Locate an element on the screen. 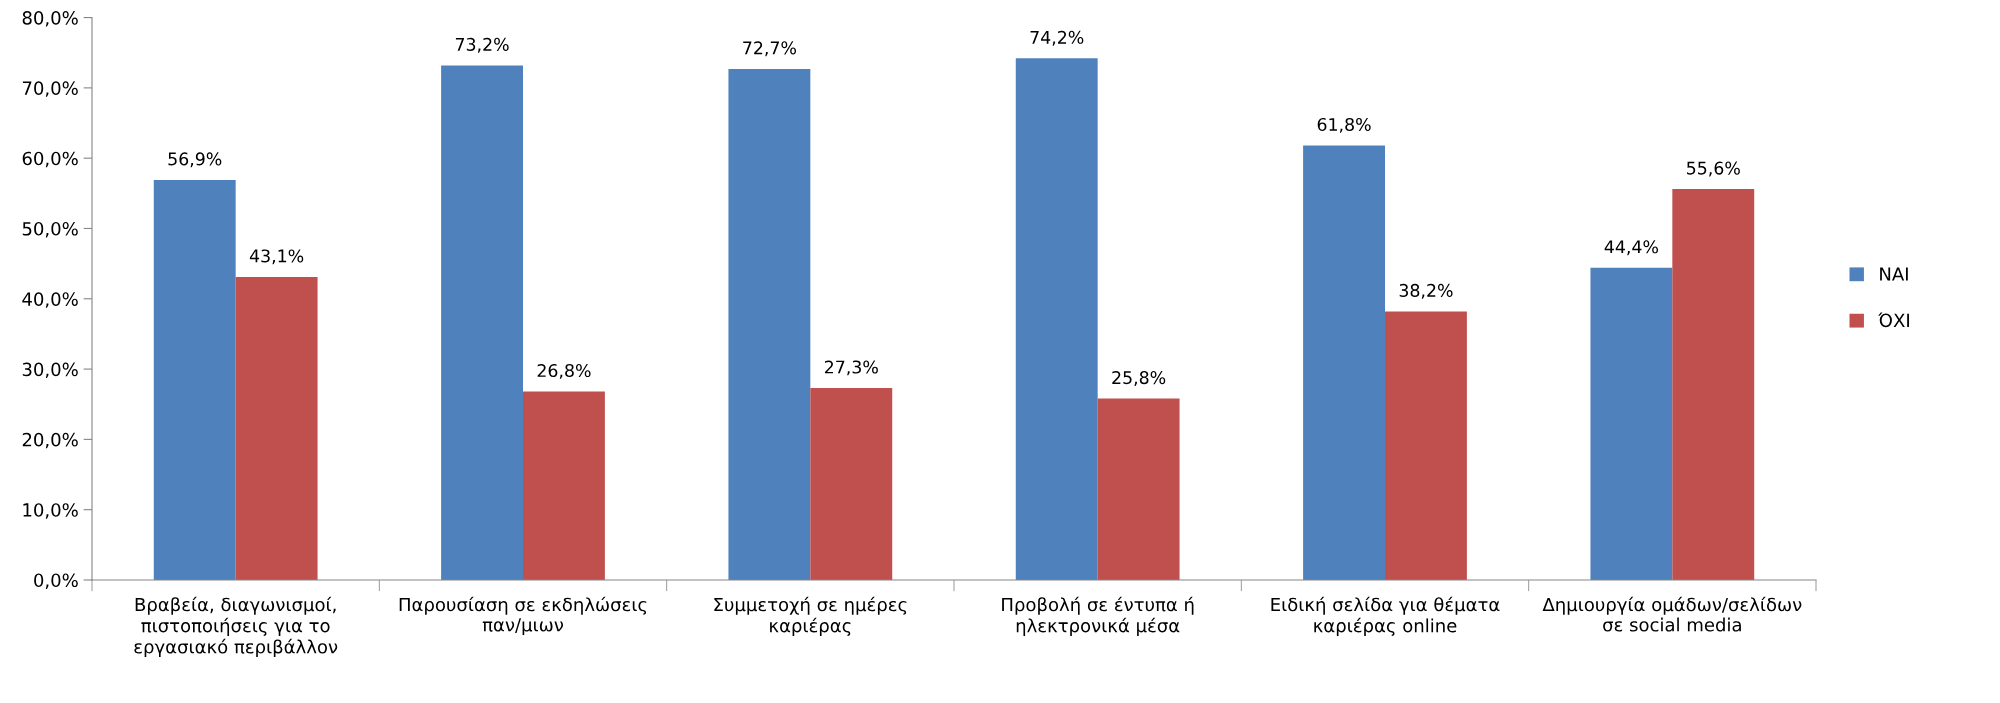  data-label: 74,2% is located at coordinates (1057, 38).